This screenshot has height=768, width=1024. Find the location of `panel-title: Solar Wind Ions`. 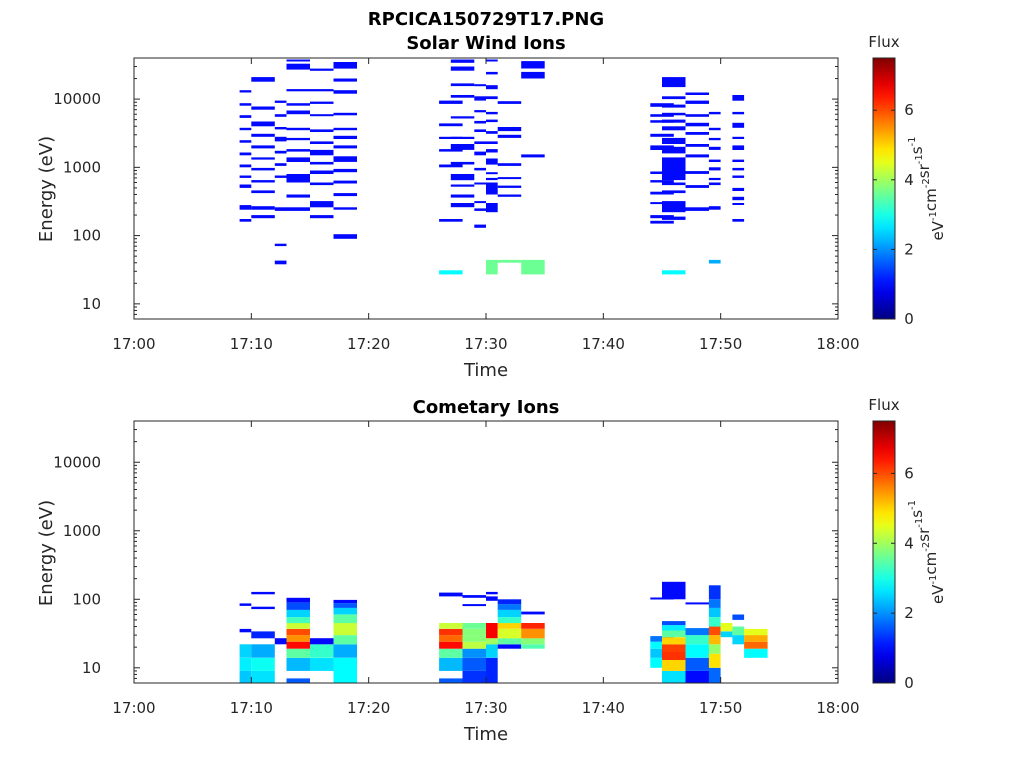

panel-title: Solar Wind Ions is located at coordinates (485, 43).